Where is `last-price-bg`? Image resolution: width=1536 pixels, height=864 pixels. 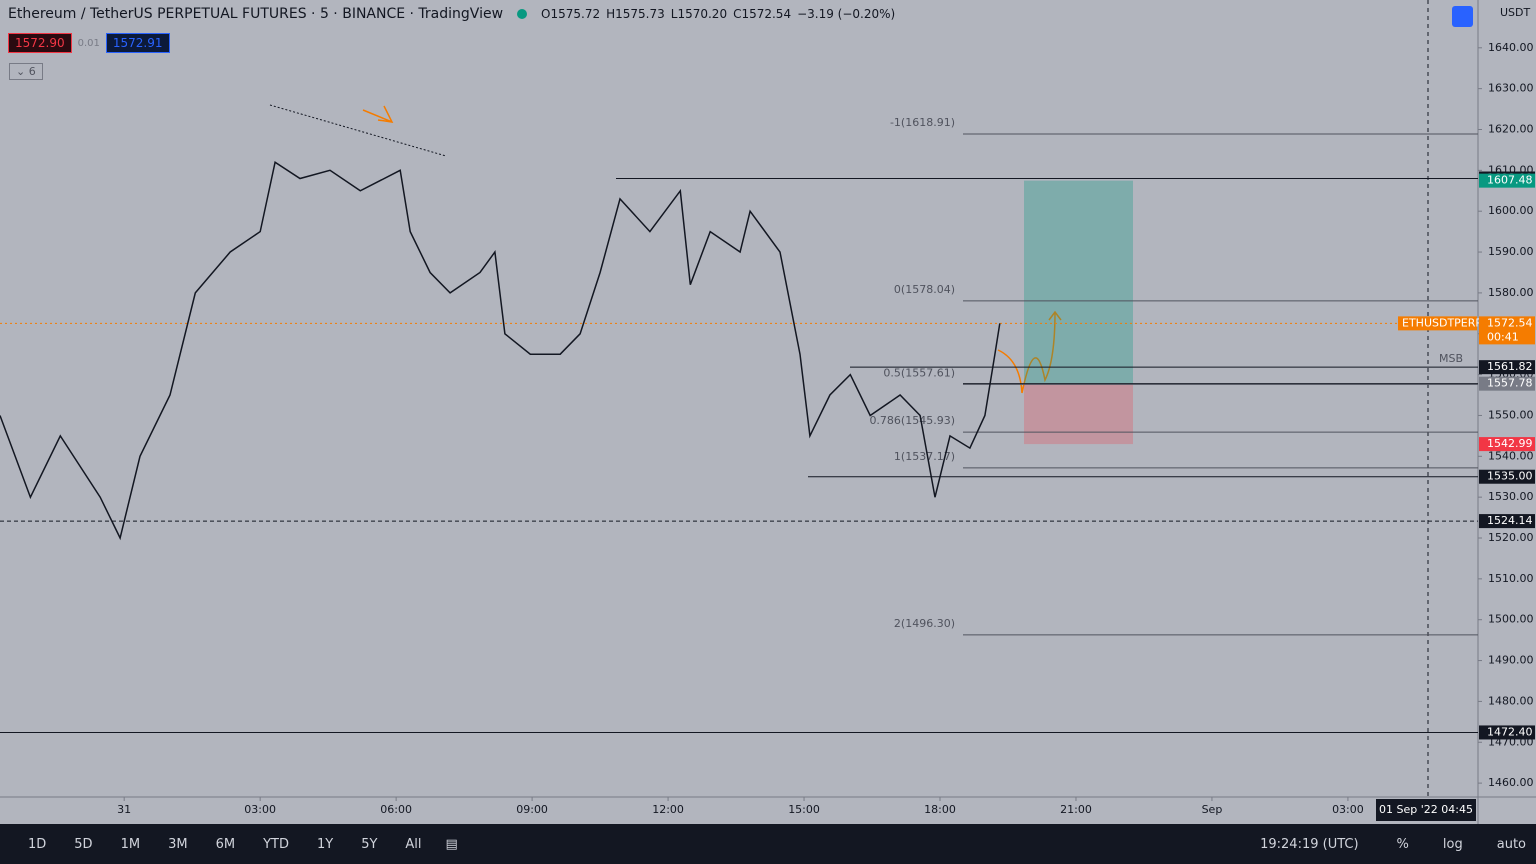 last-price-bg is located at coordinates (1507, 330).